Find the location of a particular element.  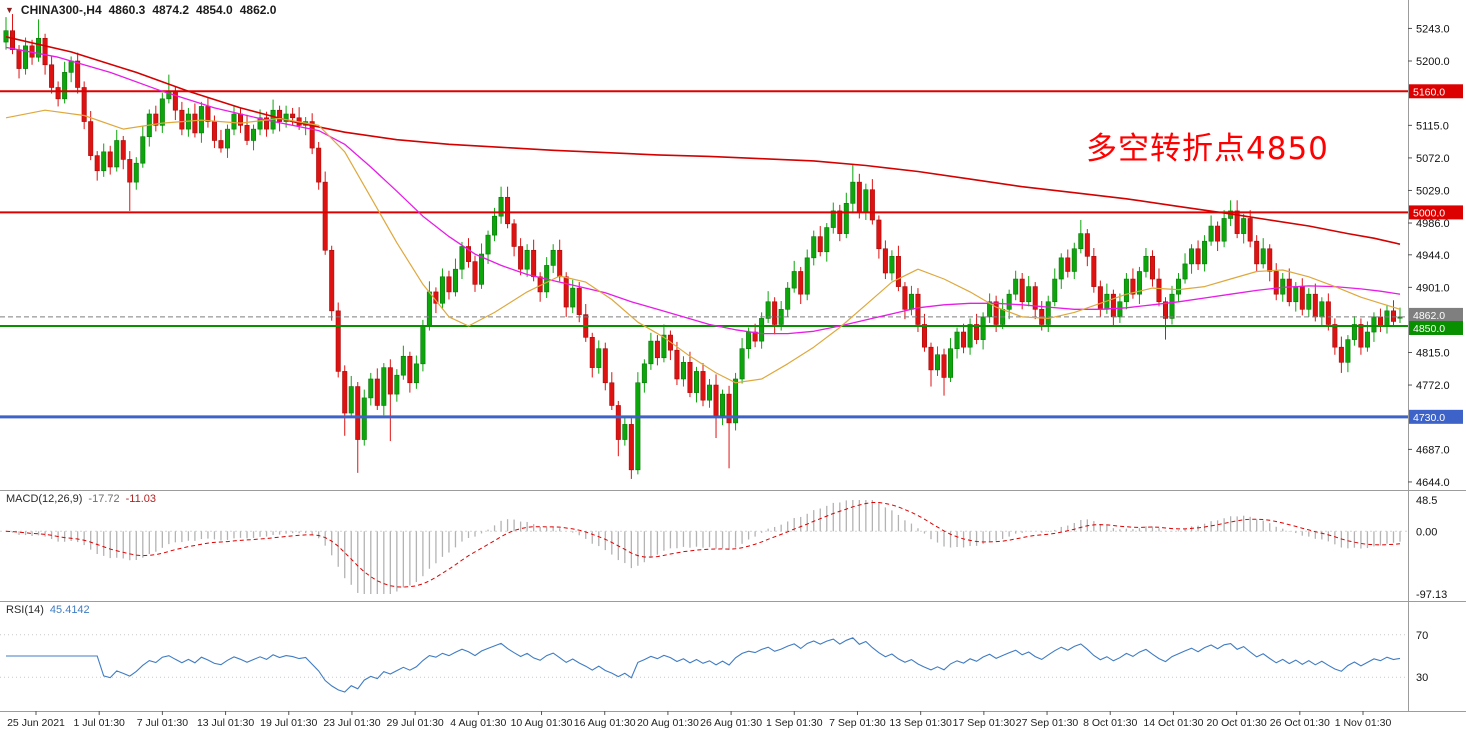

macd-signal-value: -11.03 is located at coordinates (140, 499).